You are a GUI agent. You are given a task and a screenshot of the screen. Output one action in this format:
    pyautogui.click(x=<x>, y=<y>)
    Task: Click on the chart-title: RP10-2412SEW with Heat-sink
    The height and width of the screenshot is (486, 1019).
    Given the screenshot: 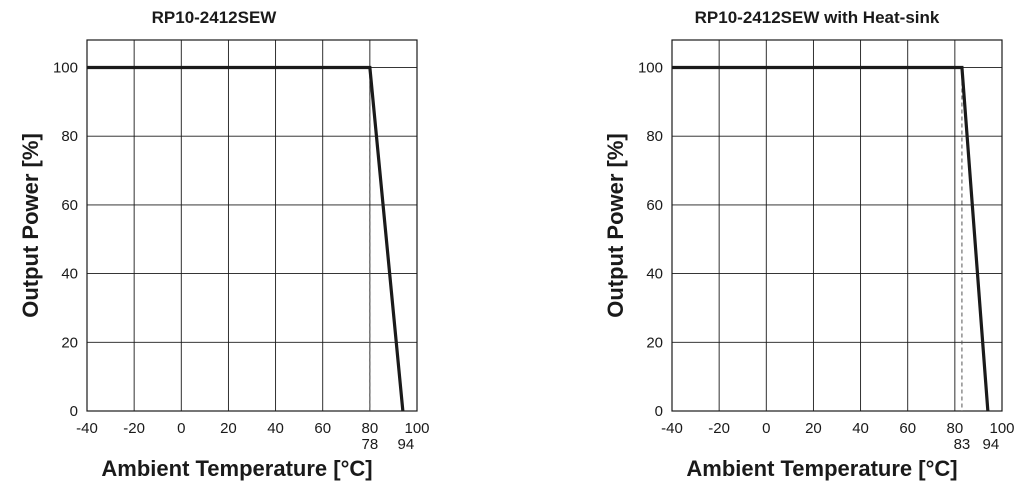 What is the action you would take?
    pyautogui.click(x=817, y=17)
    